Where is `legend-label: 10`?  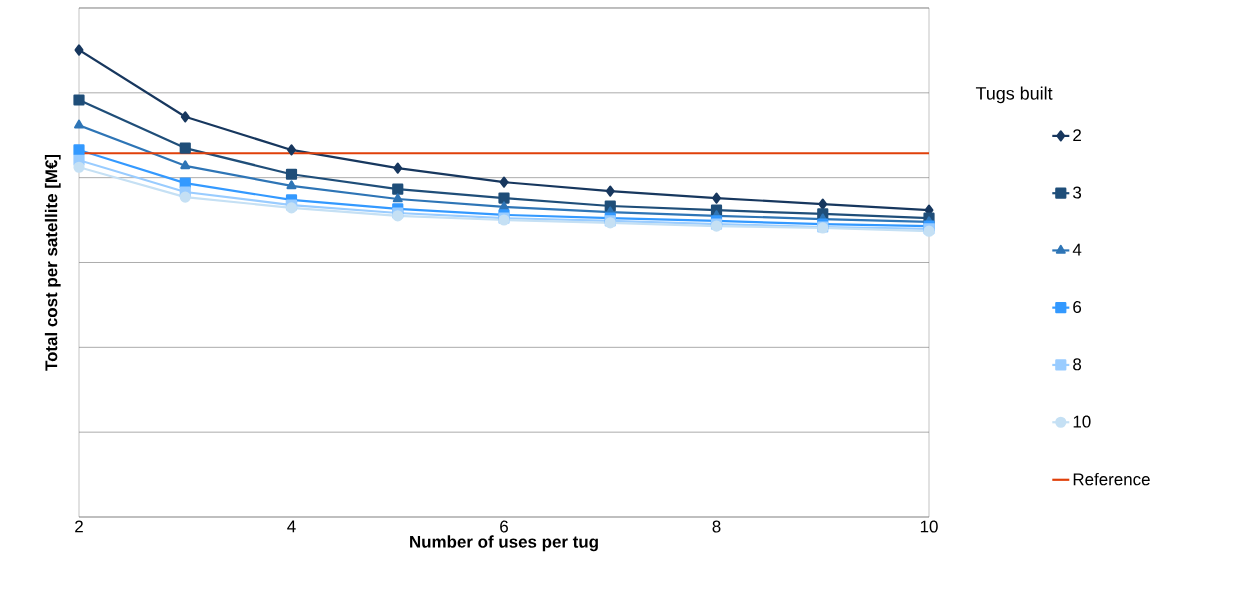 legend-label: 10 is located at coordinates (1082, 421).